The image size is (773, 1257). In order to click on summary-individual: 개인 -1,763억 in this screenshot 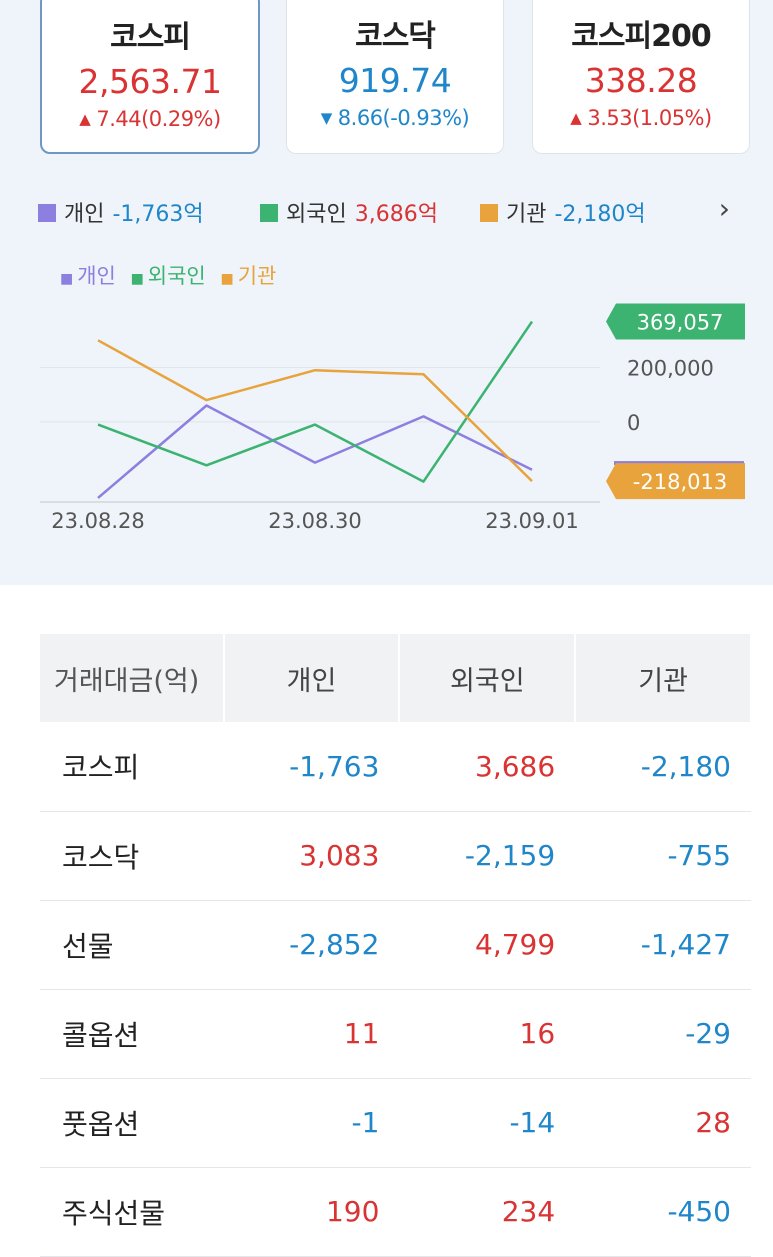, I will do `click(121, 212)`.